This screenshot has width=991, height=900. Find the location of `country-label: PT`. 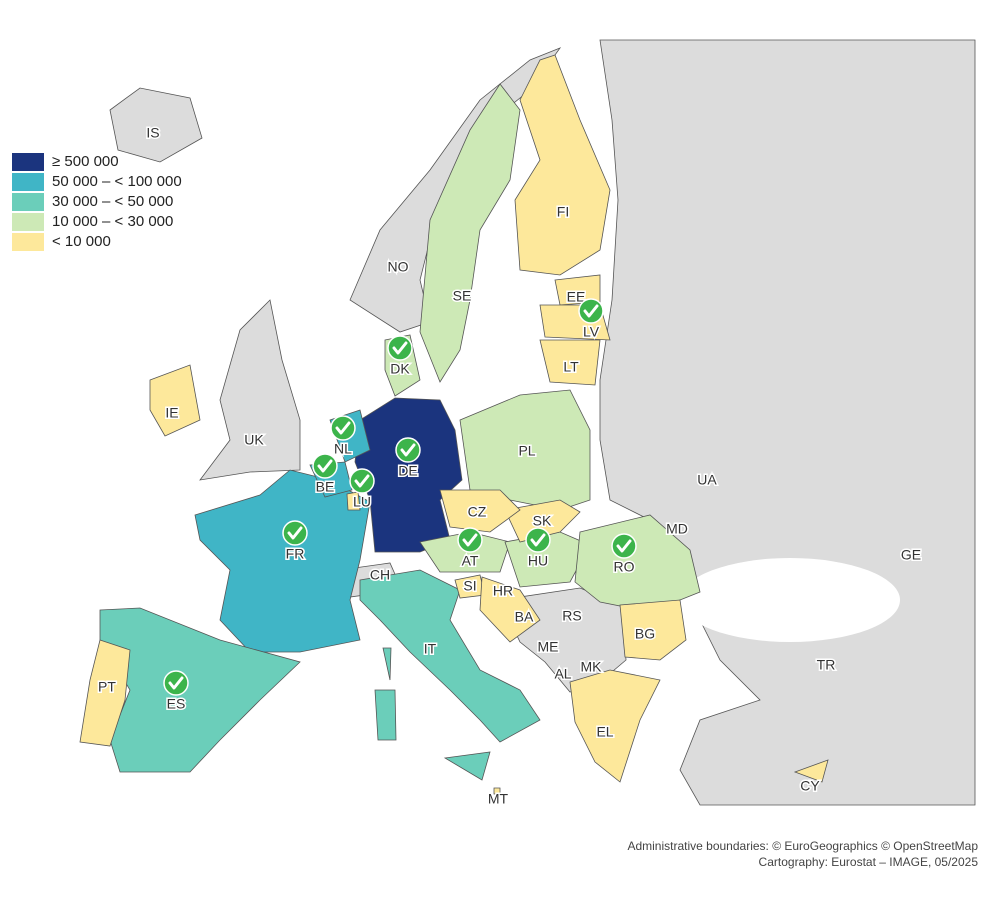

country-label: PT is located at coordinates (107, 687).